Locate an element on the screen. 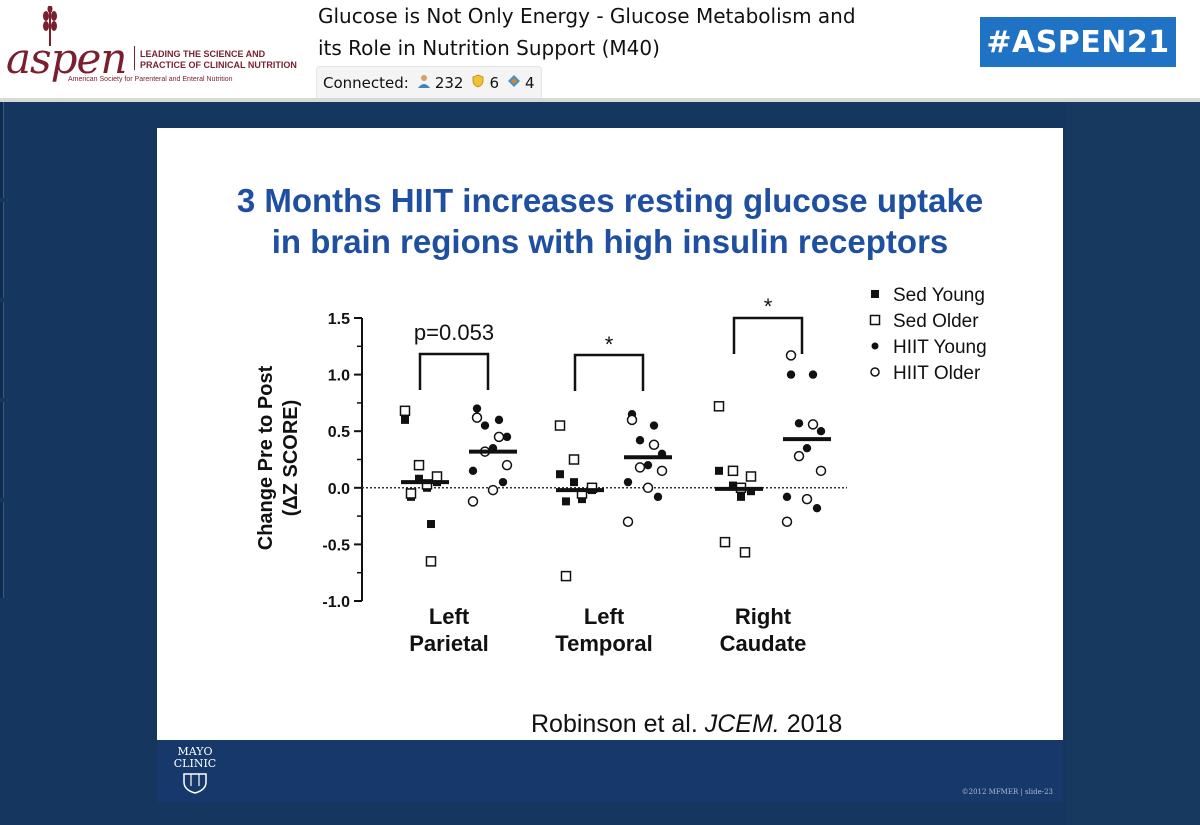  legend-marker-sed-young is located at coordinates (875, 294).